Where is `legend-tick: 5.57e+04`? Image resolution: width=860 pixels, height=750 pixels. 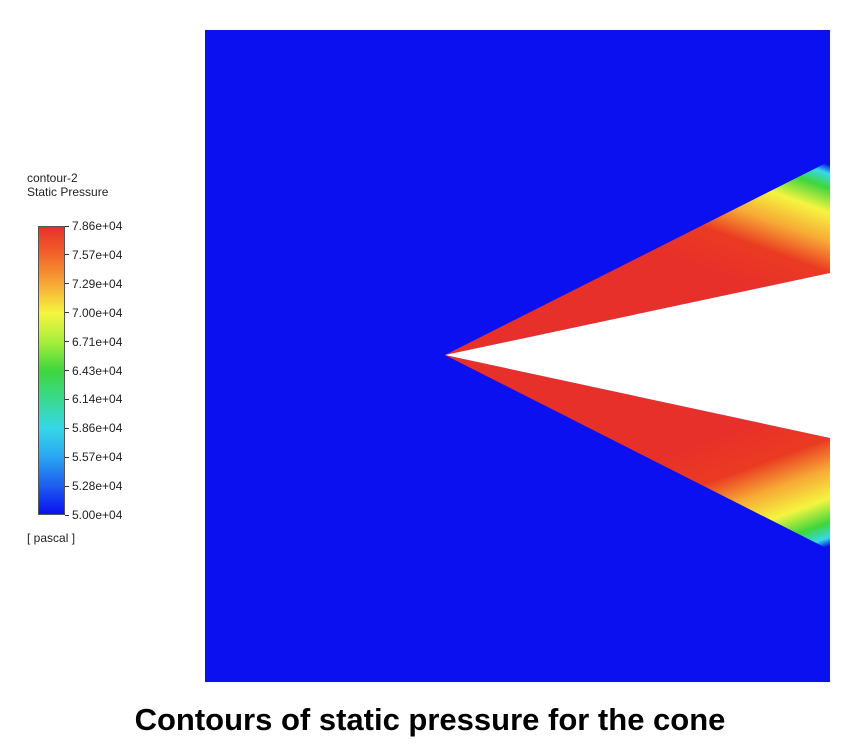
legend-tick: 5.57e+04 is located at coordinates (93, 457).